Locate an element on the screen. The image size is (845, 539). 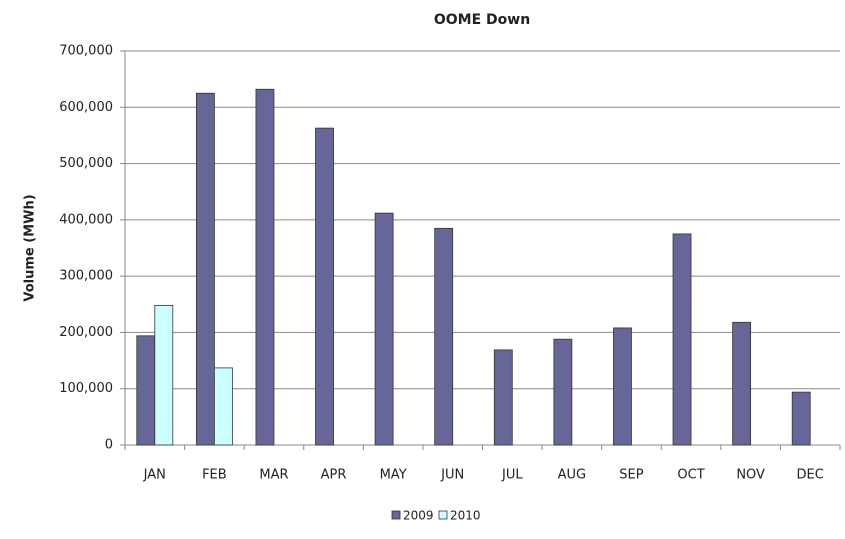
x-tick-label: SEP is located at coordinates (631, 475).